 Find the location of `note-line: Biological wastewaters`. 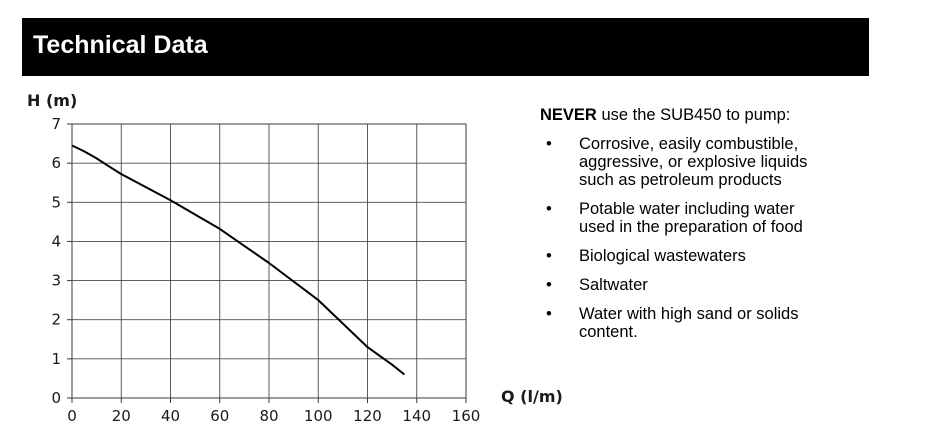

note-line: Biological wastewaters is located at coordinates (662, 256).